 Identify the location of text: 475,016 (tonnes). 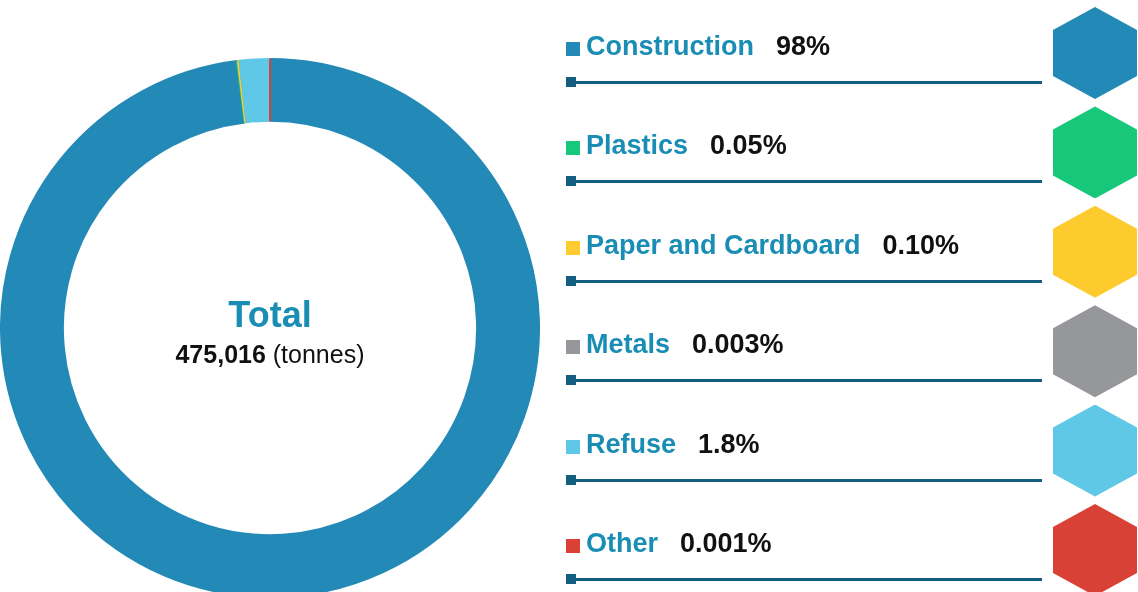
(270, 354).